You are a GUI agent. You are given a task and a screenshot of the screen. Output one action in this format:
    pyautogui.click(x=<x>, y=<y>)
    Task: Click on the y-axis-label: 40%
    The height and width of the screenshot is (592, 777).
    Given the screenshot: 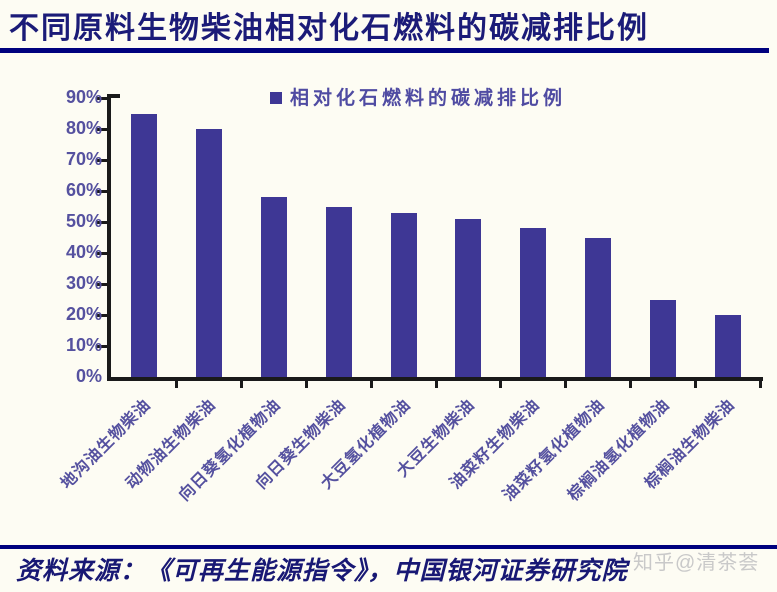 What is the action you would take?
    pyautogui.click(x=83, y=252)
    